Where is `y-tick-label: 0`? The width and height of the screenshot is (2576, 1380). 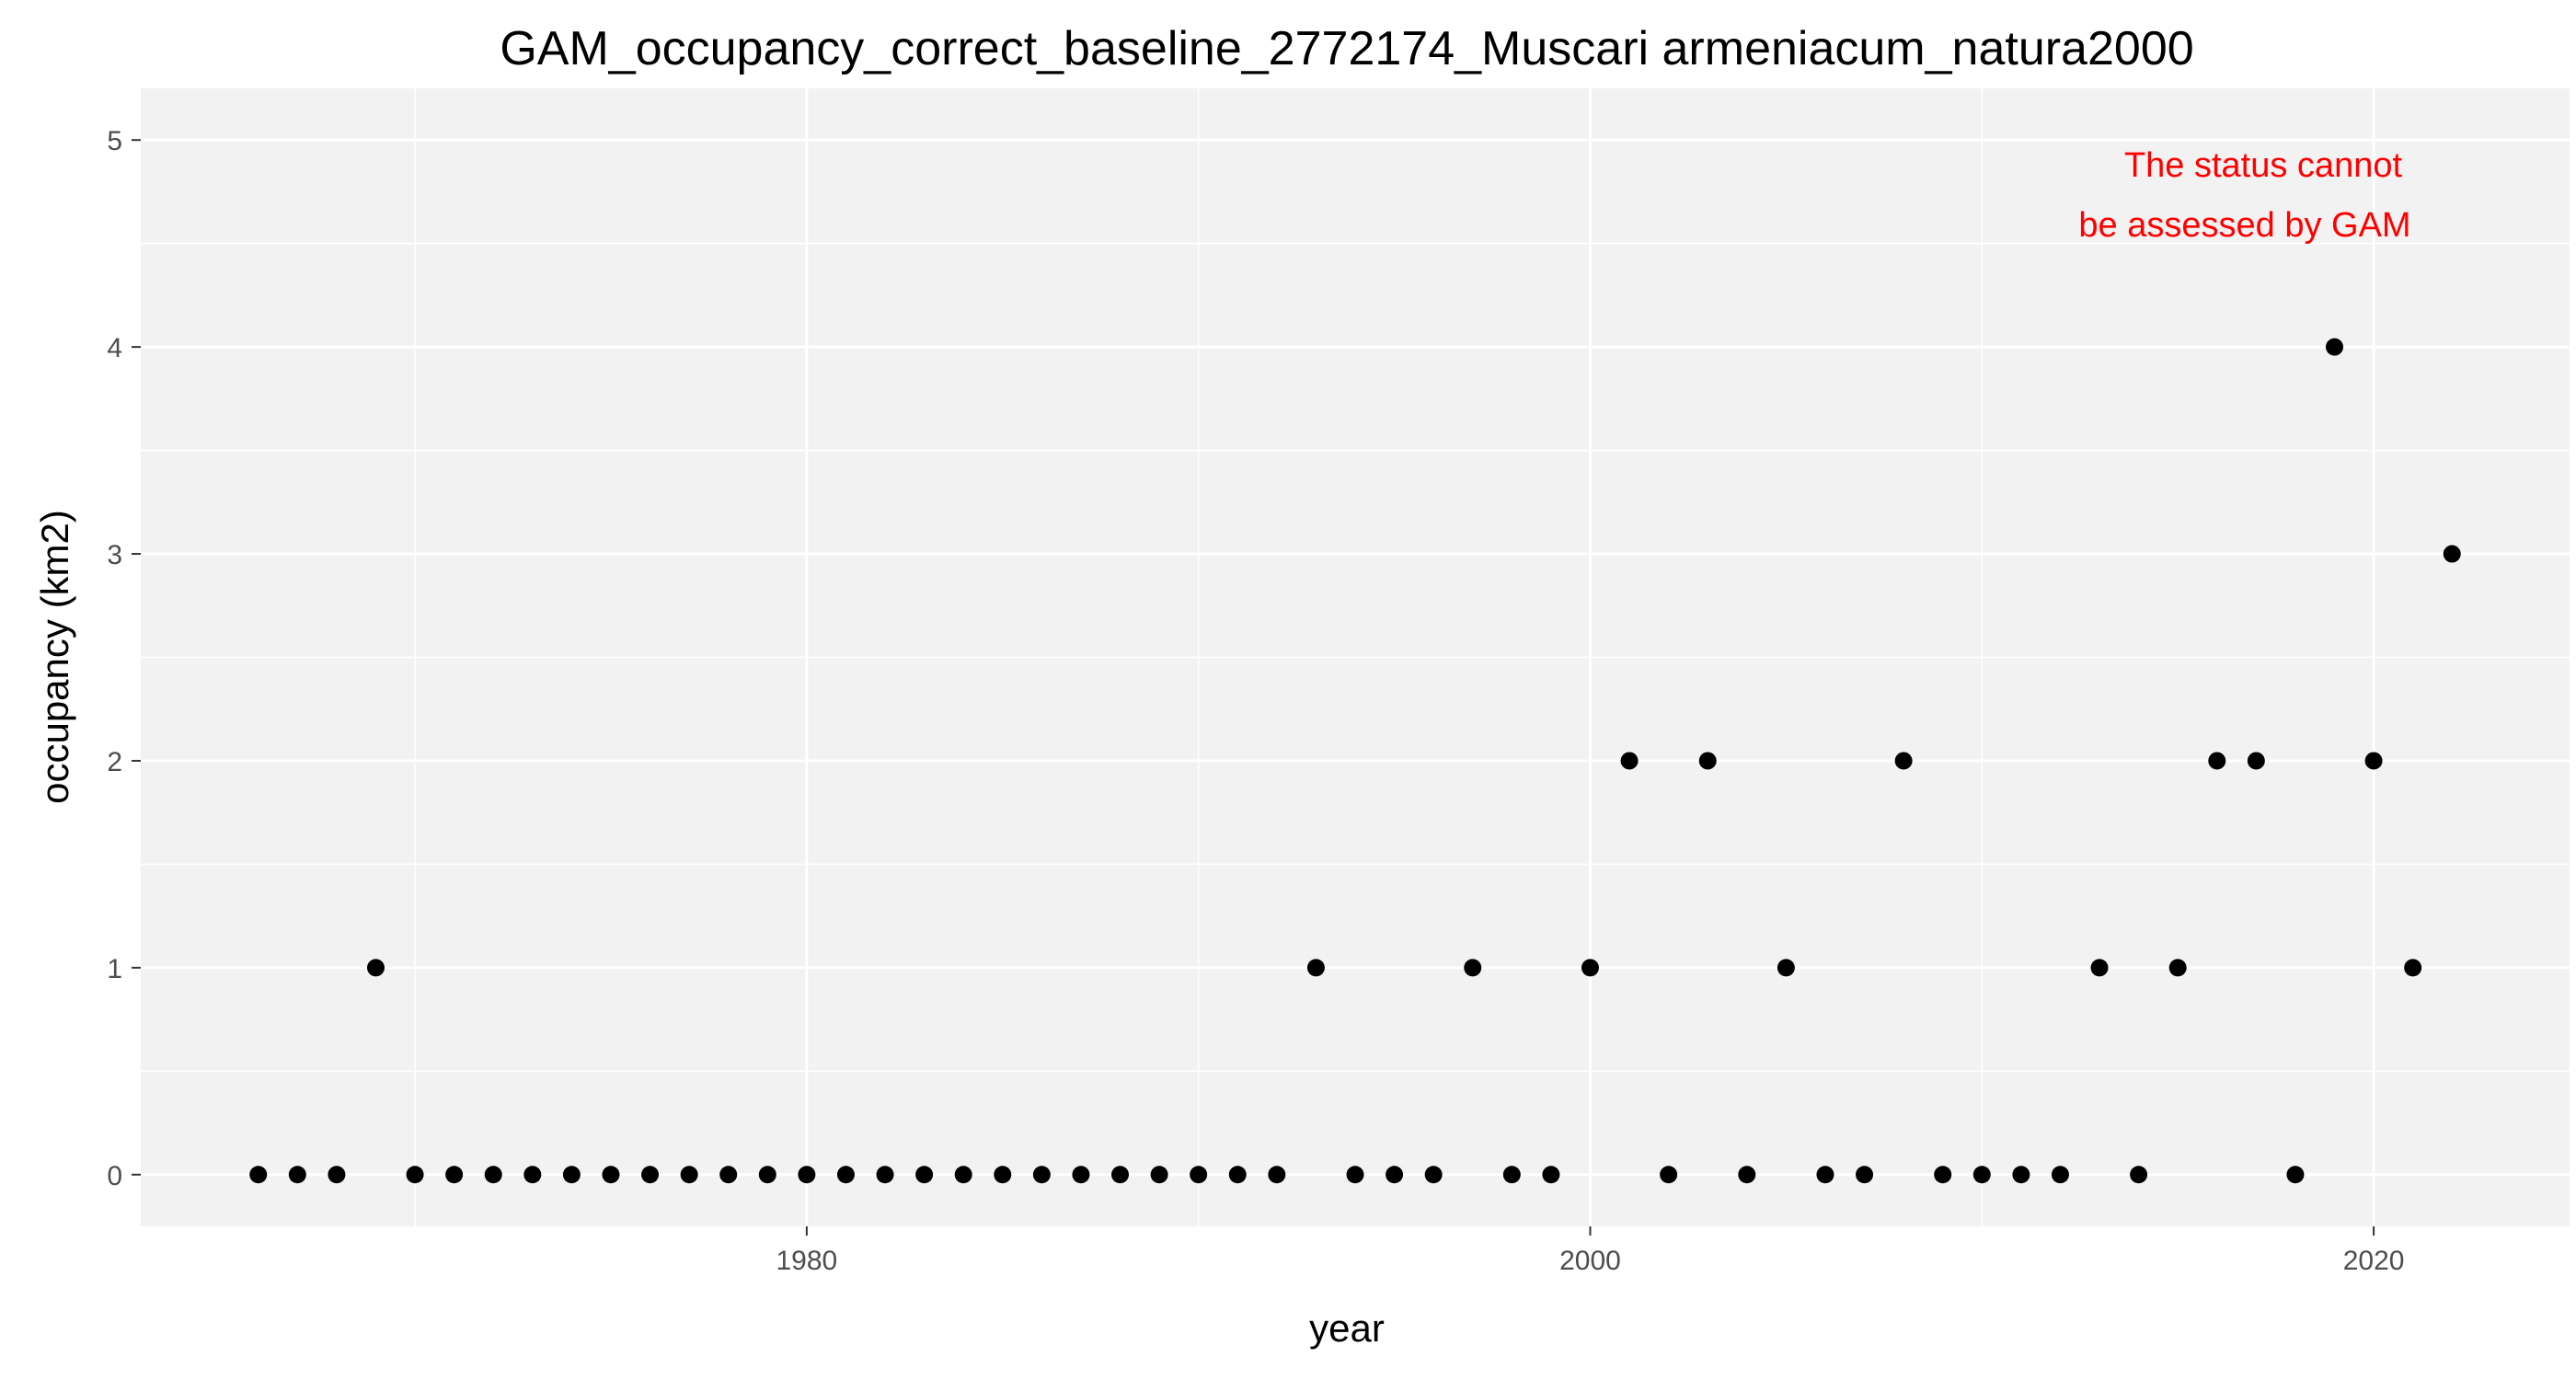
y-tick-label: 0 is located at coordinates (114, 1176).